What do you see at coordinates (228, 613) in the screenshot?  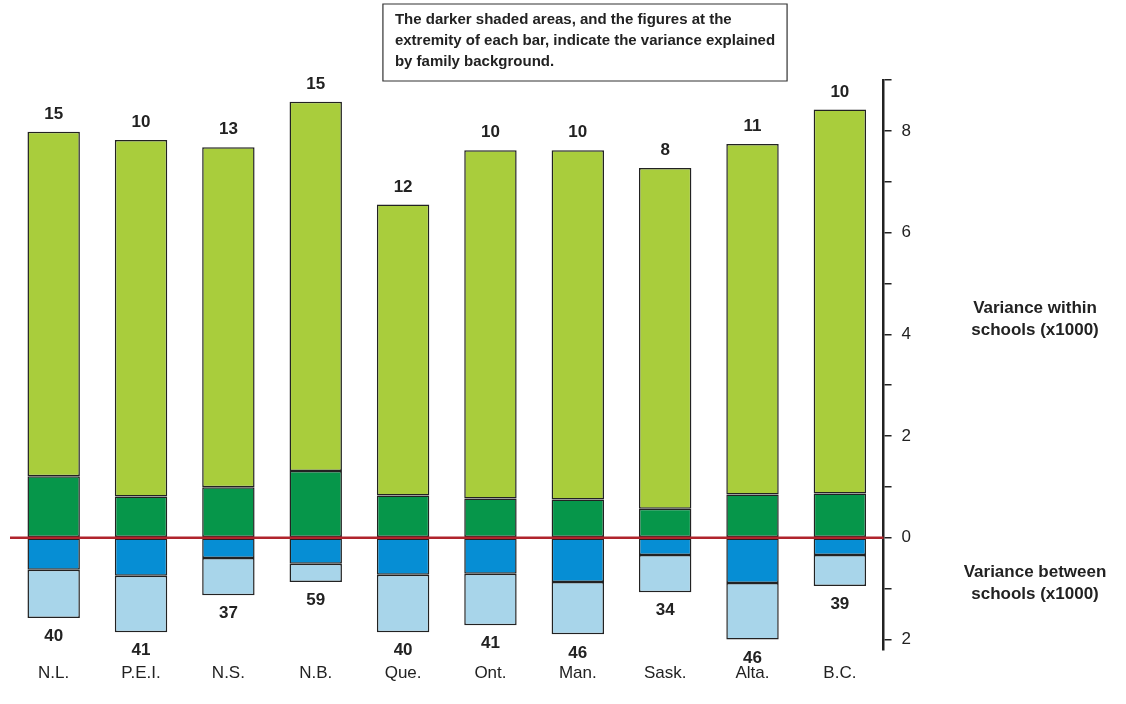 I see `annotation: 37` at bounding box center [228, 613].